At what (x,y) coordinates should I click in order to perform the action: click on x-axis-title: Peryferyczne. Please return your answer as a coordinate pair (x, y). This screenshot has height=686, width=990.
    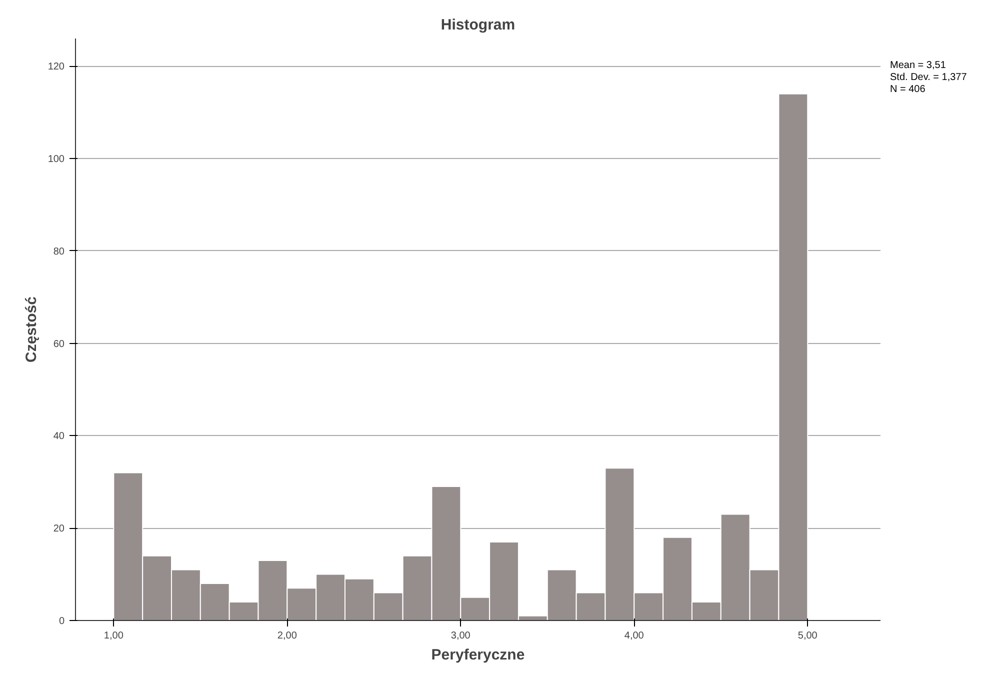
    Looking at the image, I should click on (478, 655).